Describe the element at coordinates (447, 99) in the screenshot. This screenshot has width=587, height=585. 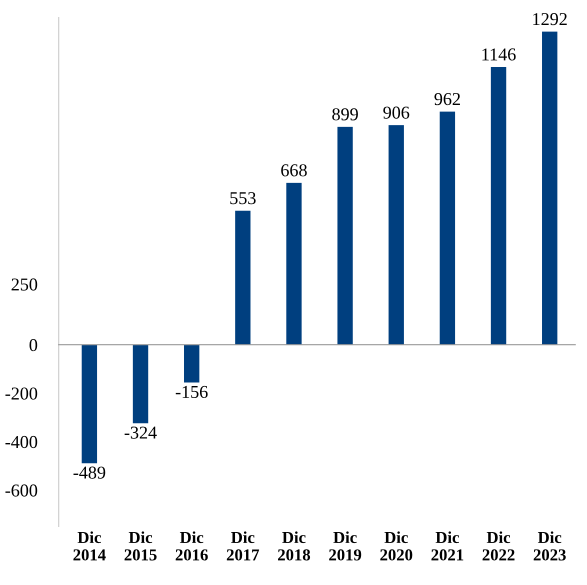
I see `data-label: 962` at that location.